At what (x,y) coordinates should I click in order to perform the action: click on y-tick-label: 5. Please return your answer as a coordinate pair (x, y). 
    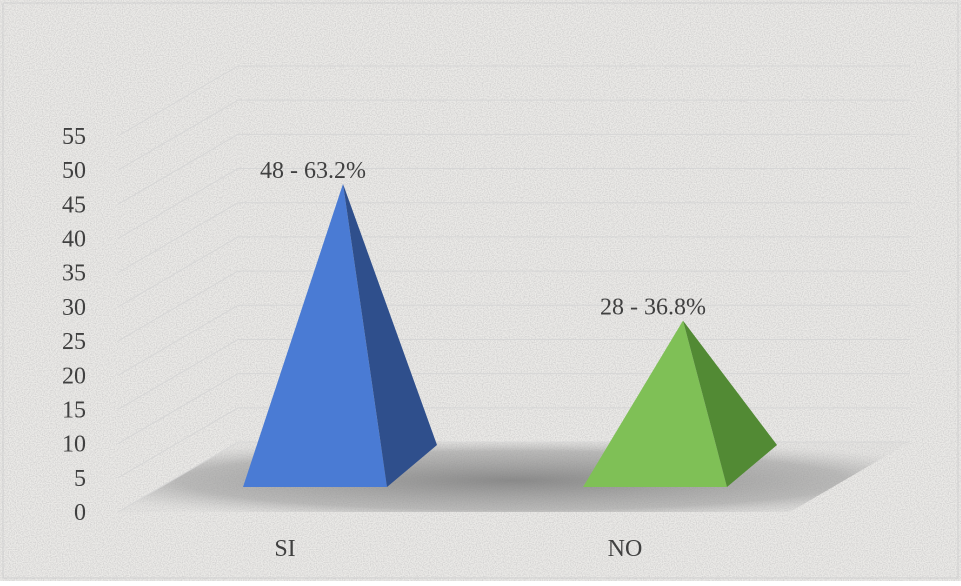
    Looking at the image, I should click on (80, 479).